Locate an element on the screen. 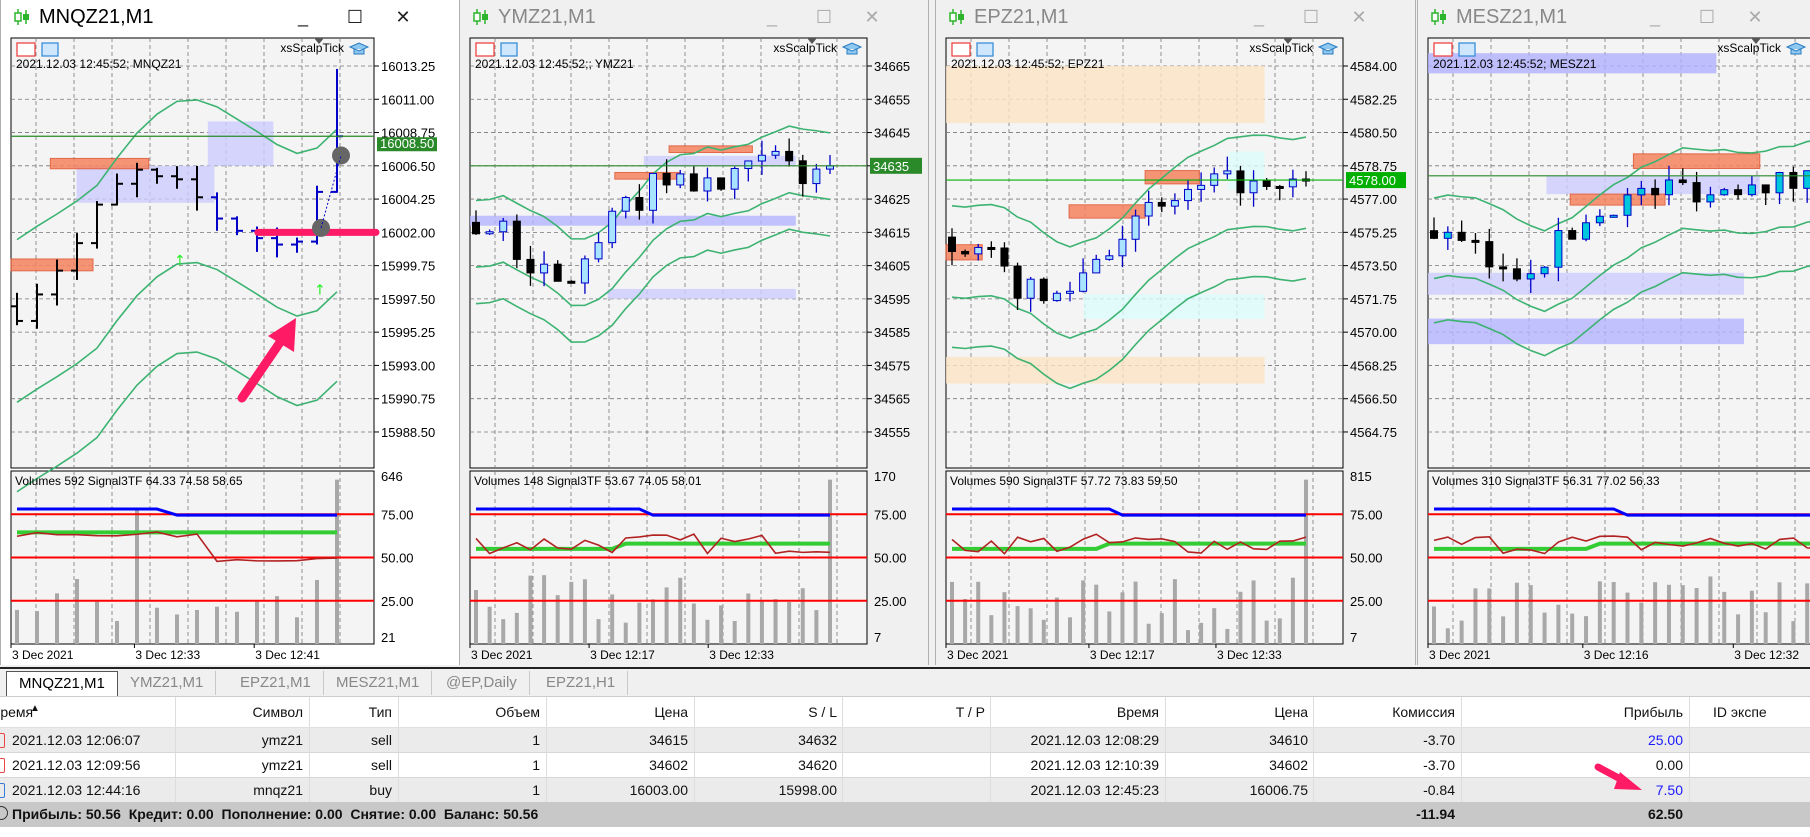  cell-open-time: 2021.12.03 12:09:56 is located at coordinates (72, 765).